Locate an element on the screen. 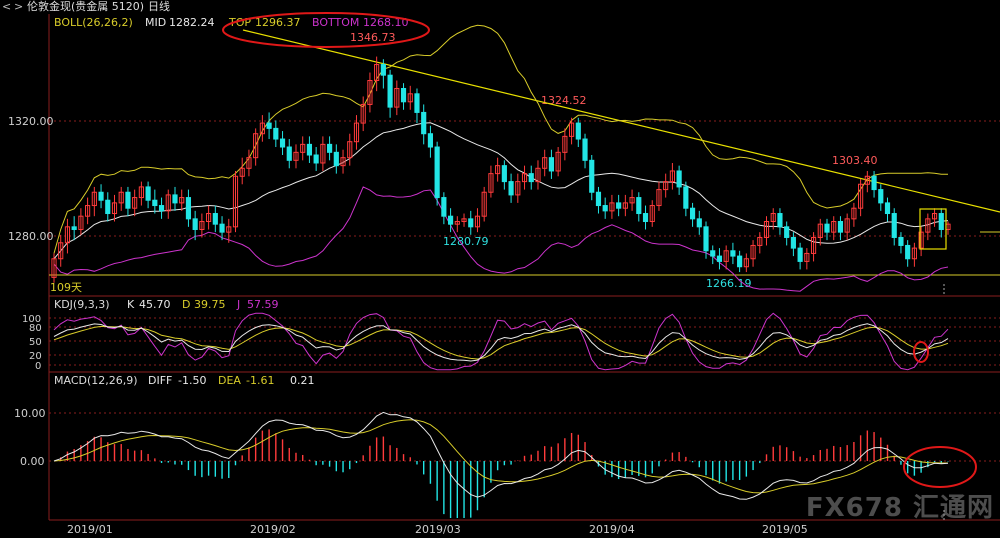  period-label: 日线 is located at coordinates (159, 6).